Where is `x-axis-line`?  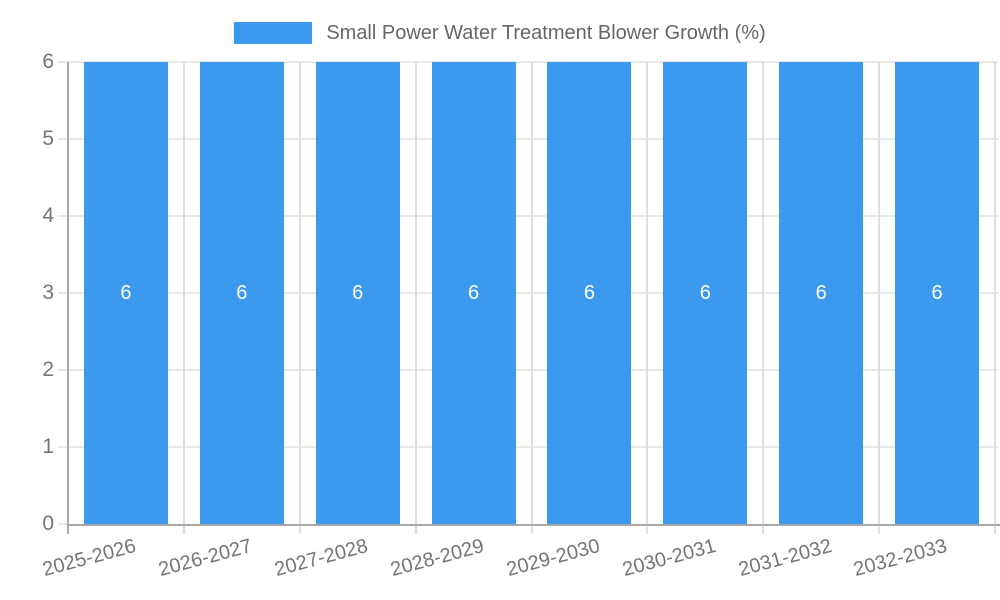 x-axis-line is located at coordinates (533, 524).